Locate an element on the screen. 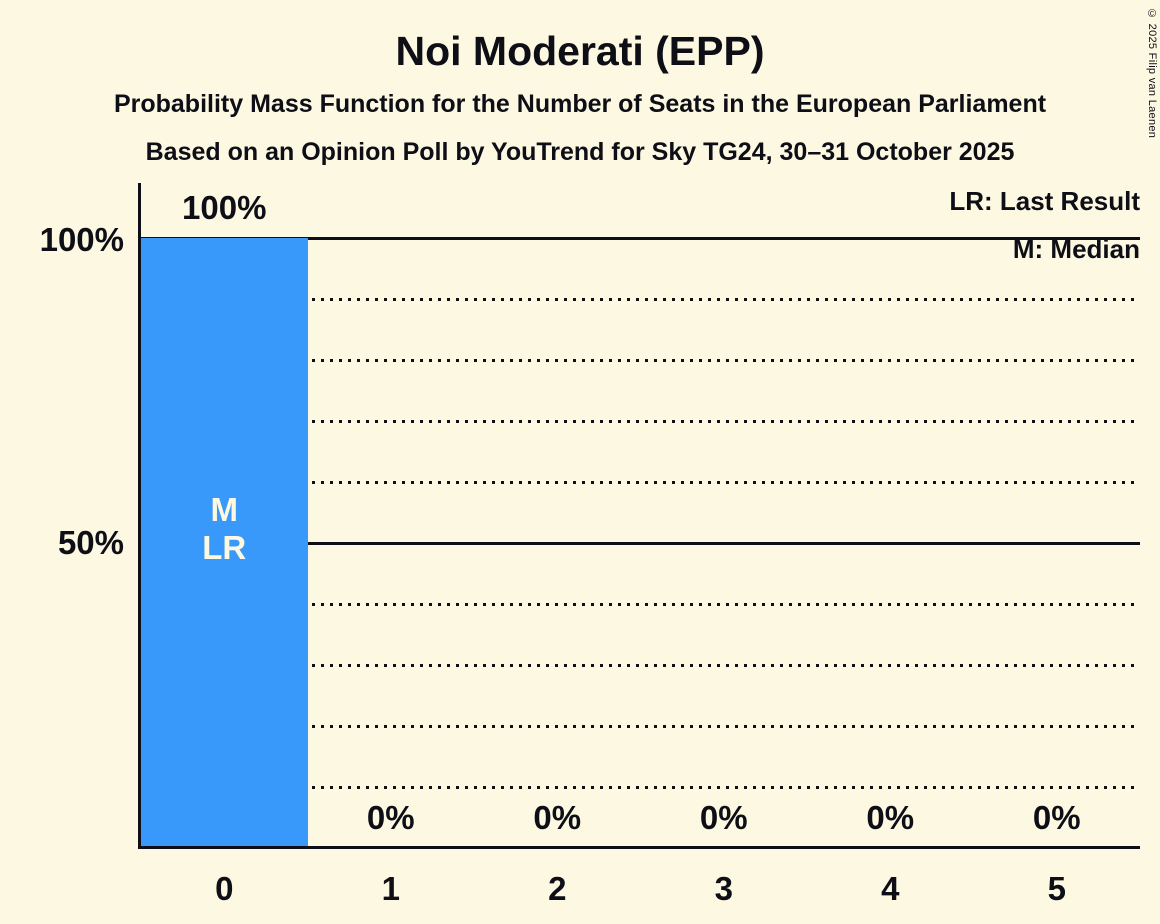  y-axis-label-100: 100% is located at coordinates (81, 239).